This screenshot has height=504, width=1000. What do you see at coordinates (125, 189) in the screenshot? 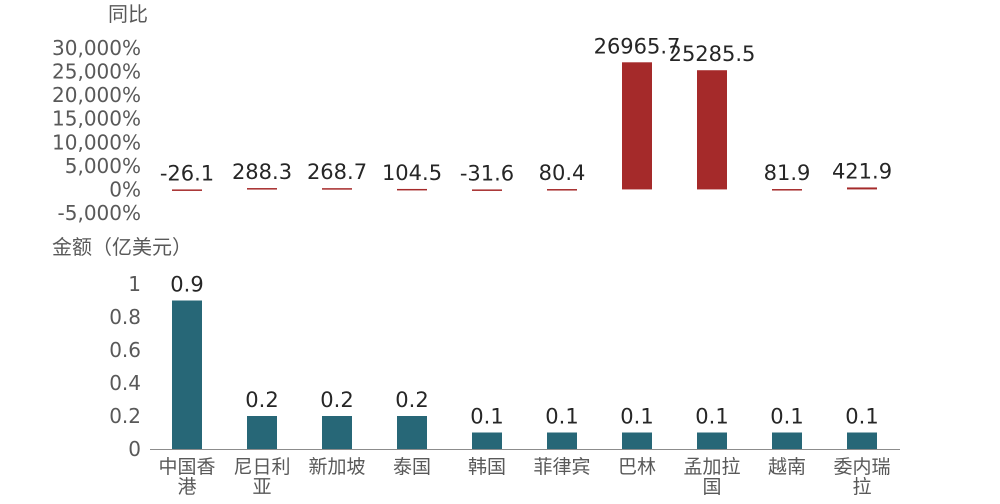
I see `yoy-y-tick-label: 0%` at bounding box center [125, 189].